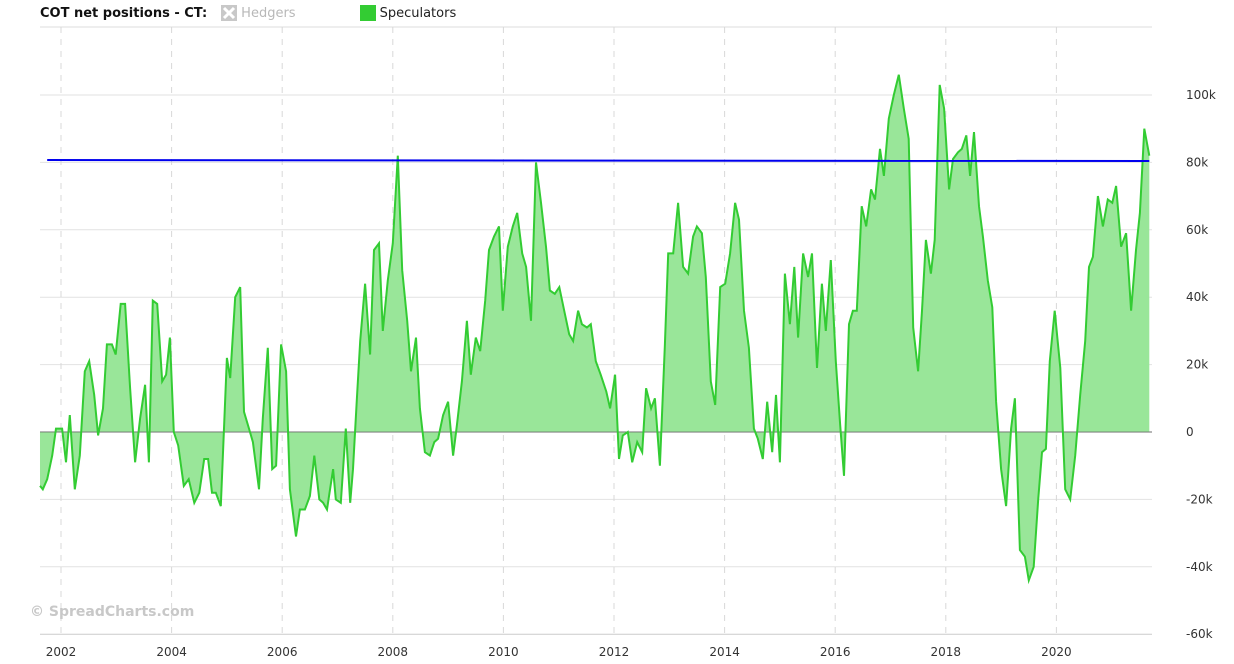  Describe the element at coordinates (1199, 499) in the screenshot. I see `y-tick-label: -20k` at that location.